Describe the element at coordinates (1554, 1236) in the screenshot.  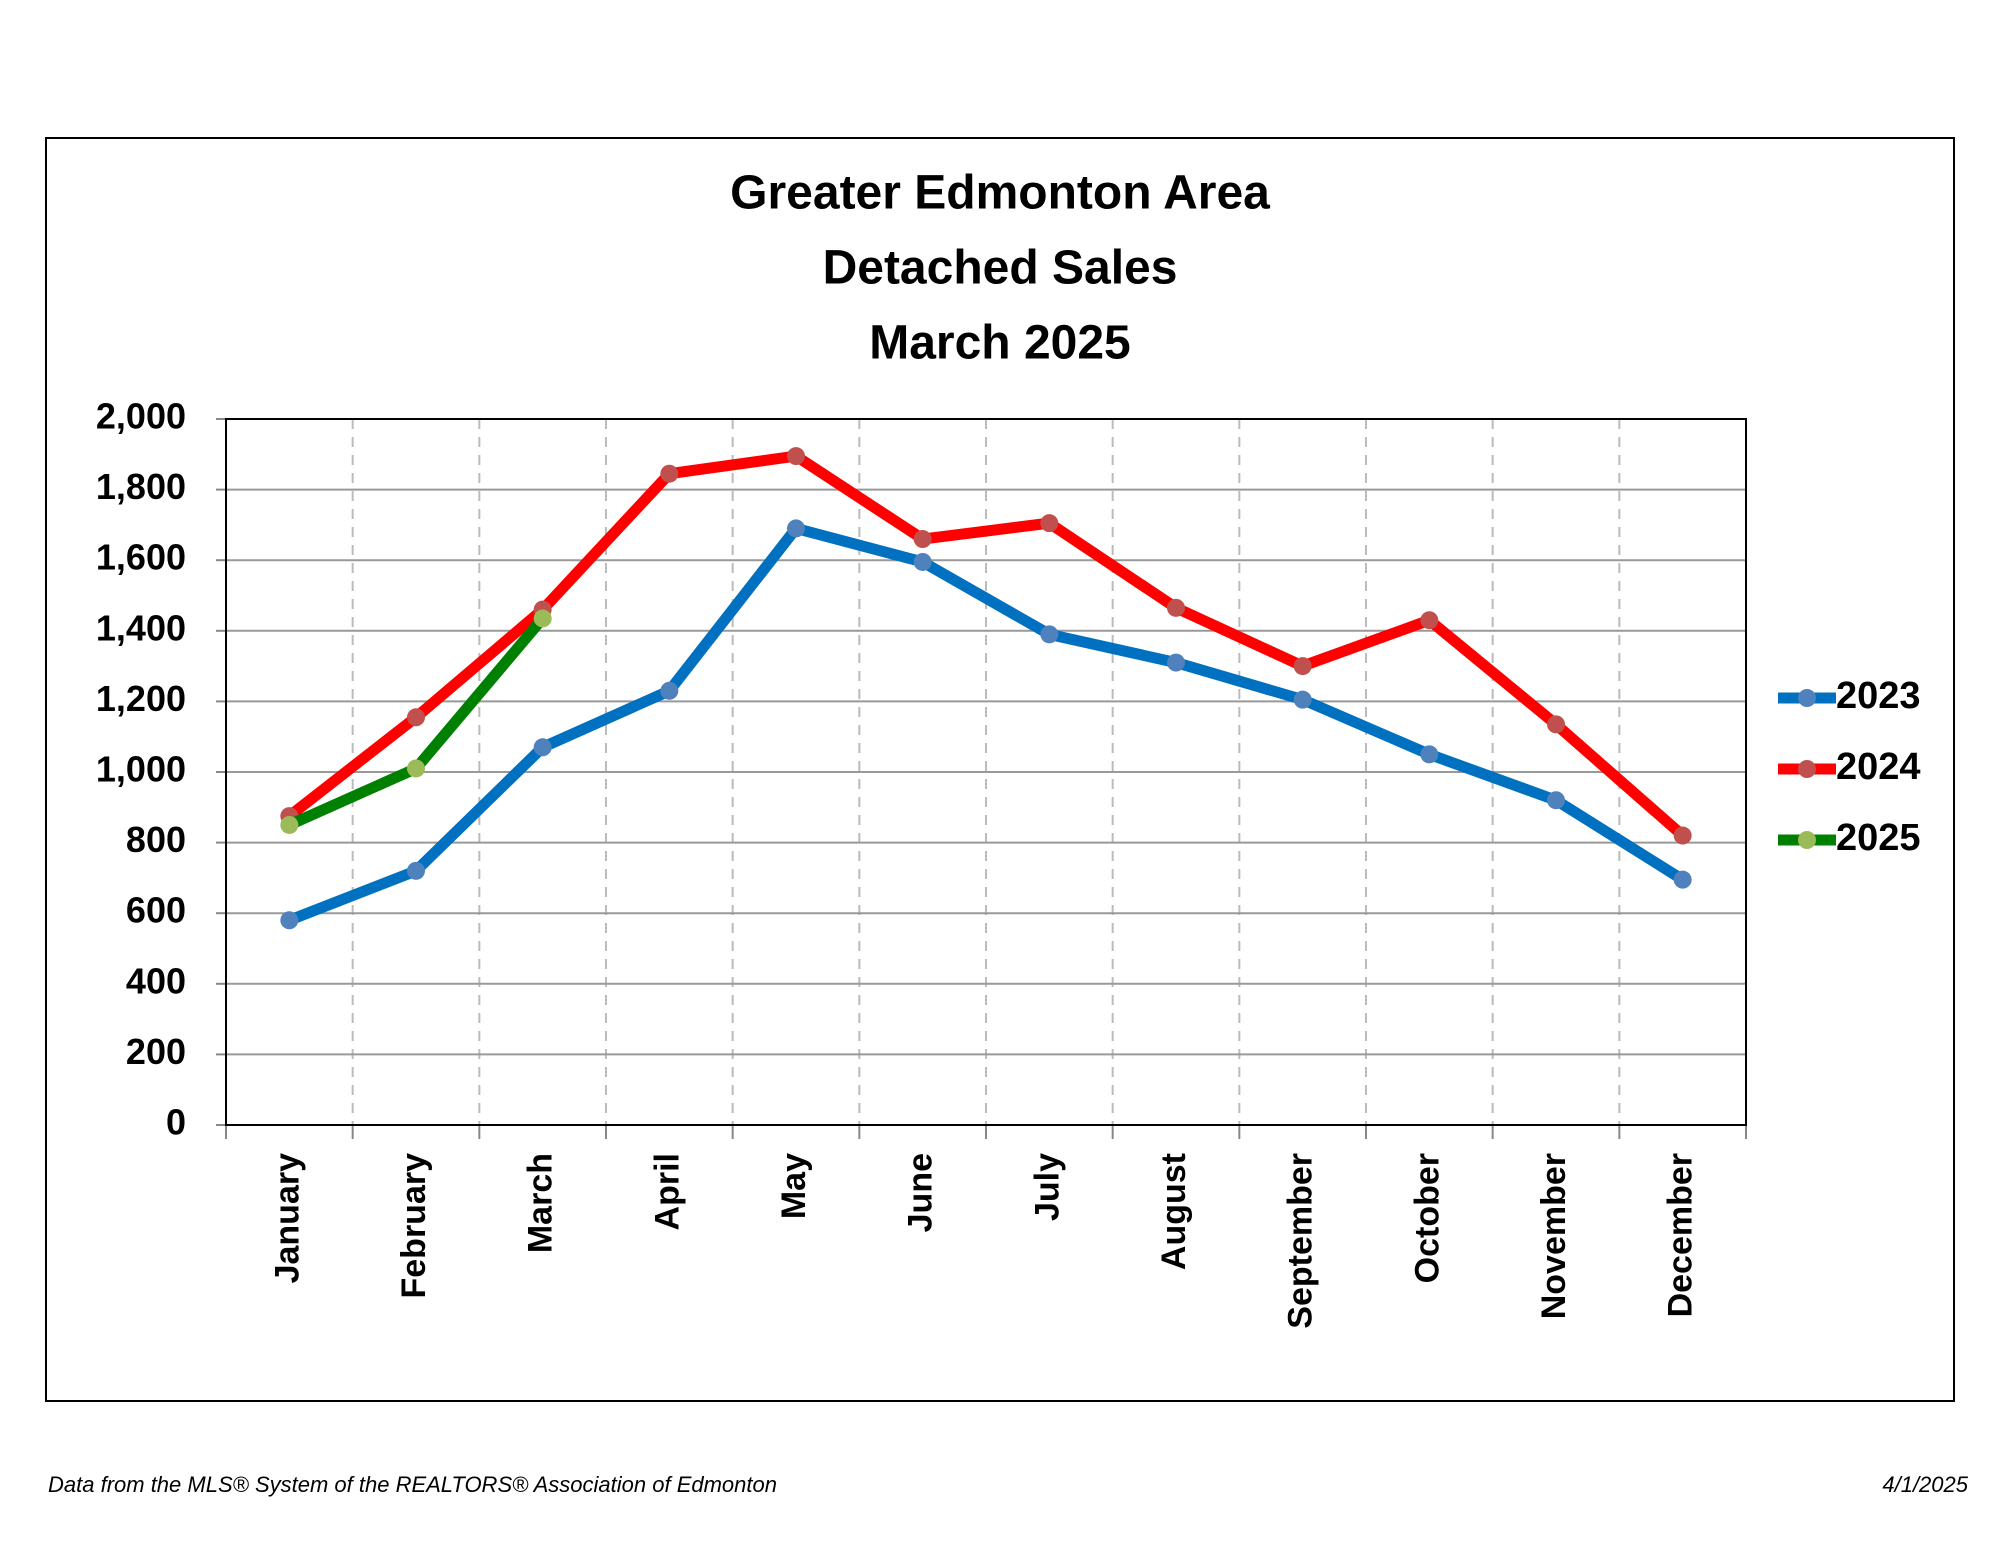
I see `x-tick-label: November` at that location.